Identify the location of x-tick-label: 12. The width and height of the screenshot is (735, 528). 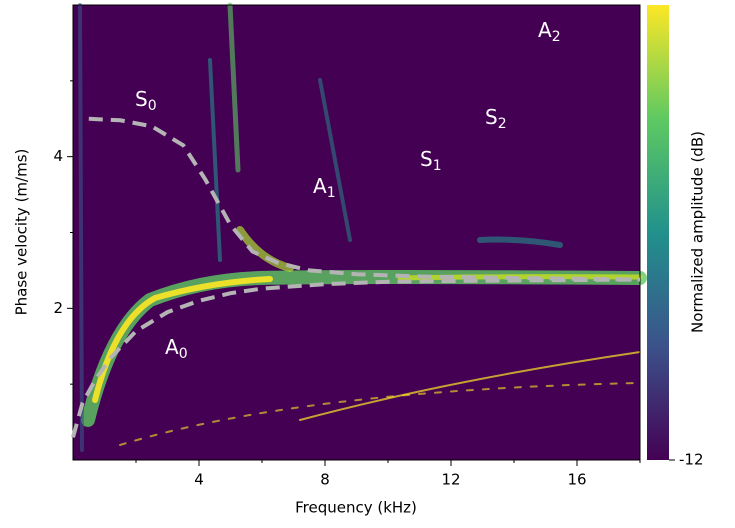
(450, 480).